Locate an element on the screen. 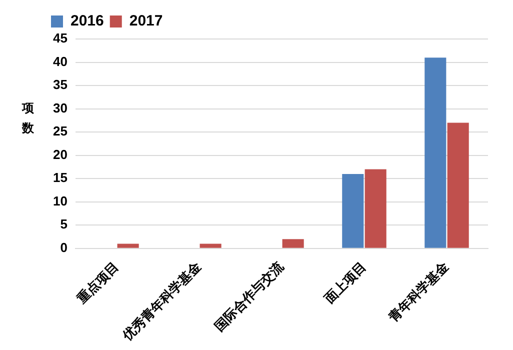 This screenshot has width=513, height=350. x-tick-label: 国际合作与交流 is located at coordinates (249, 296).